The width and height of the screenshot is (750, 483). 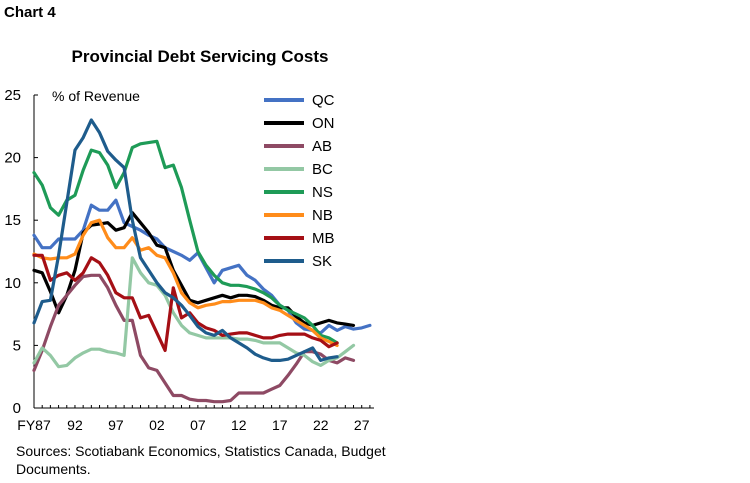 I want to click on legend-label-nb: NB, so click(x=322, y=215).